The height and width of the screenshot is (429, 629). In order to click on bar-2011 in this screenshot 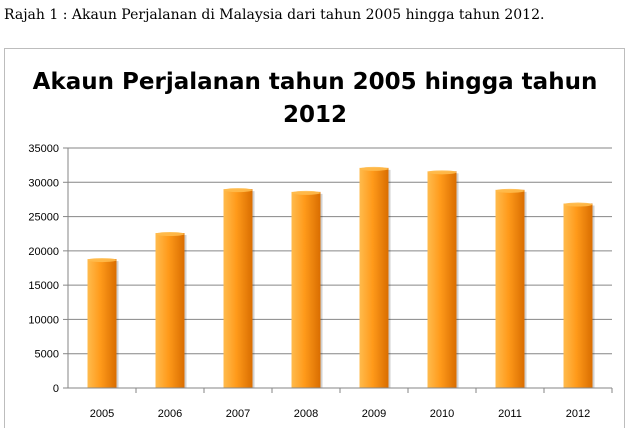, I will do `click(510, 288)`.